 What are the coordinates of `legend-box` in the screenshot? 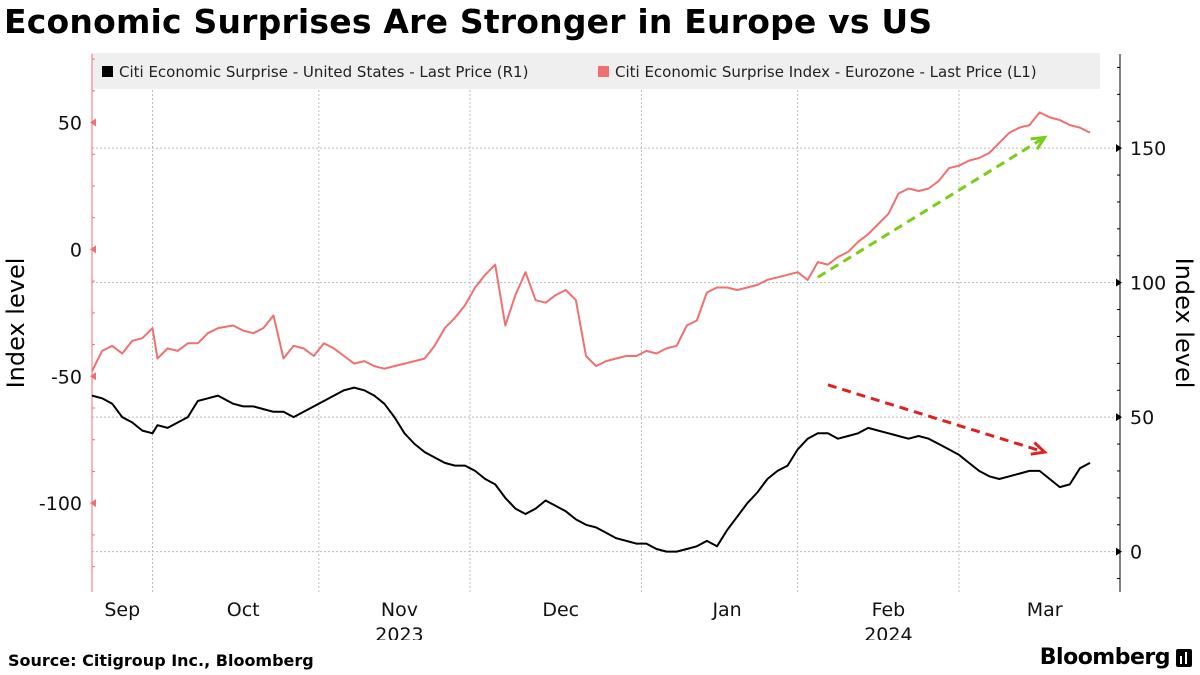 It's located at (596, 71).